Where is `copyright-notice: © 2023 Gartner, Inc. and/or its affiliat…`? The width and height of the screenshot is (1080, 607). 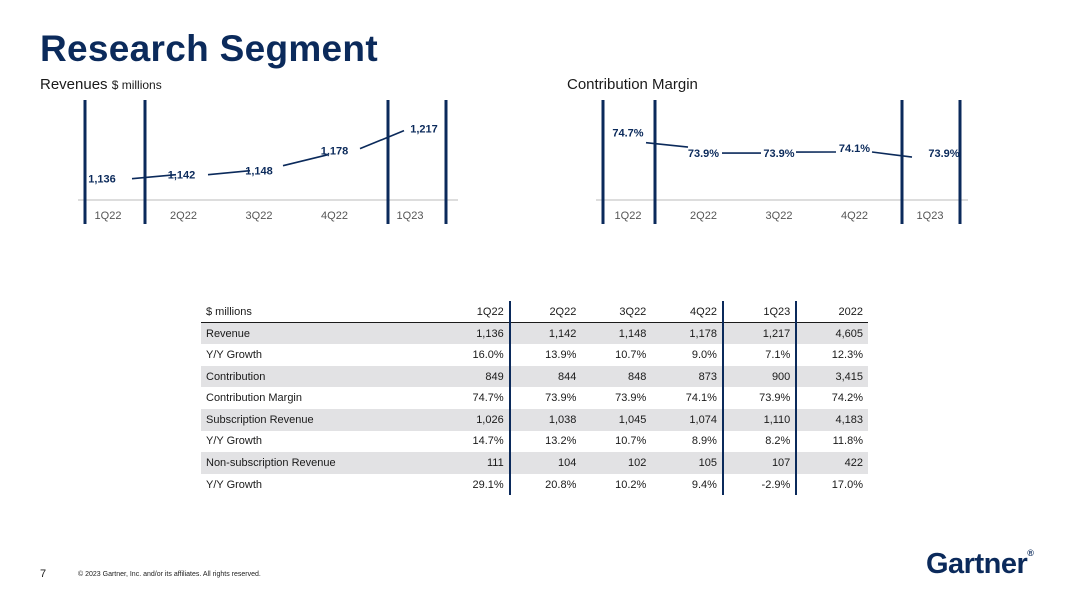
copyright-notice: © 2023 Gartner, Inc. and/or its affiliat… is located at coordinates (169, 574).